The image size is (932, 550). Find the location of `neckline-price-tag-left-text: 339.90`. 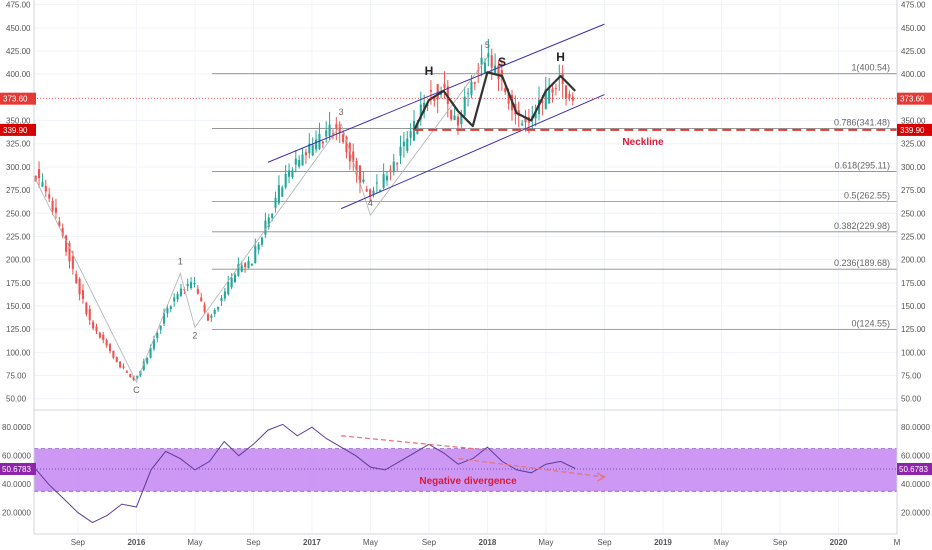

neckline-price-tag-left-text: 339.90 is located at coordinates (15, 130).